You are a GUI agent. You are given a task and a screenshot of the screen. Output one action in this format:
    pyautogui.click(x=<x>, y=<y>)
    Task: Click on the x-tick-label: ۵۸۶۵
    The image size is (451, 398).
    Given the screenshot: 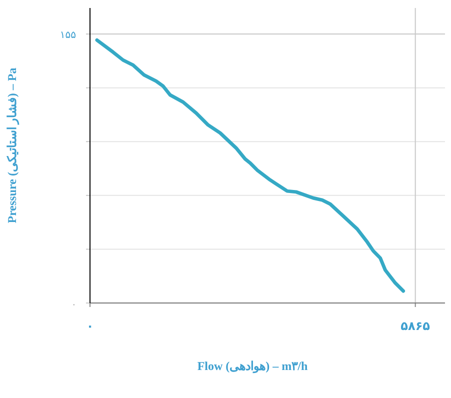 What is the action you would take?
    pyautogui.click(x=415, y=326)
    